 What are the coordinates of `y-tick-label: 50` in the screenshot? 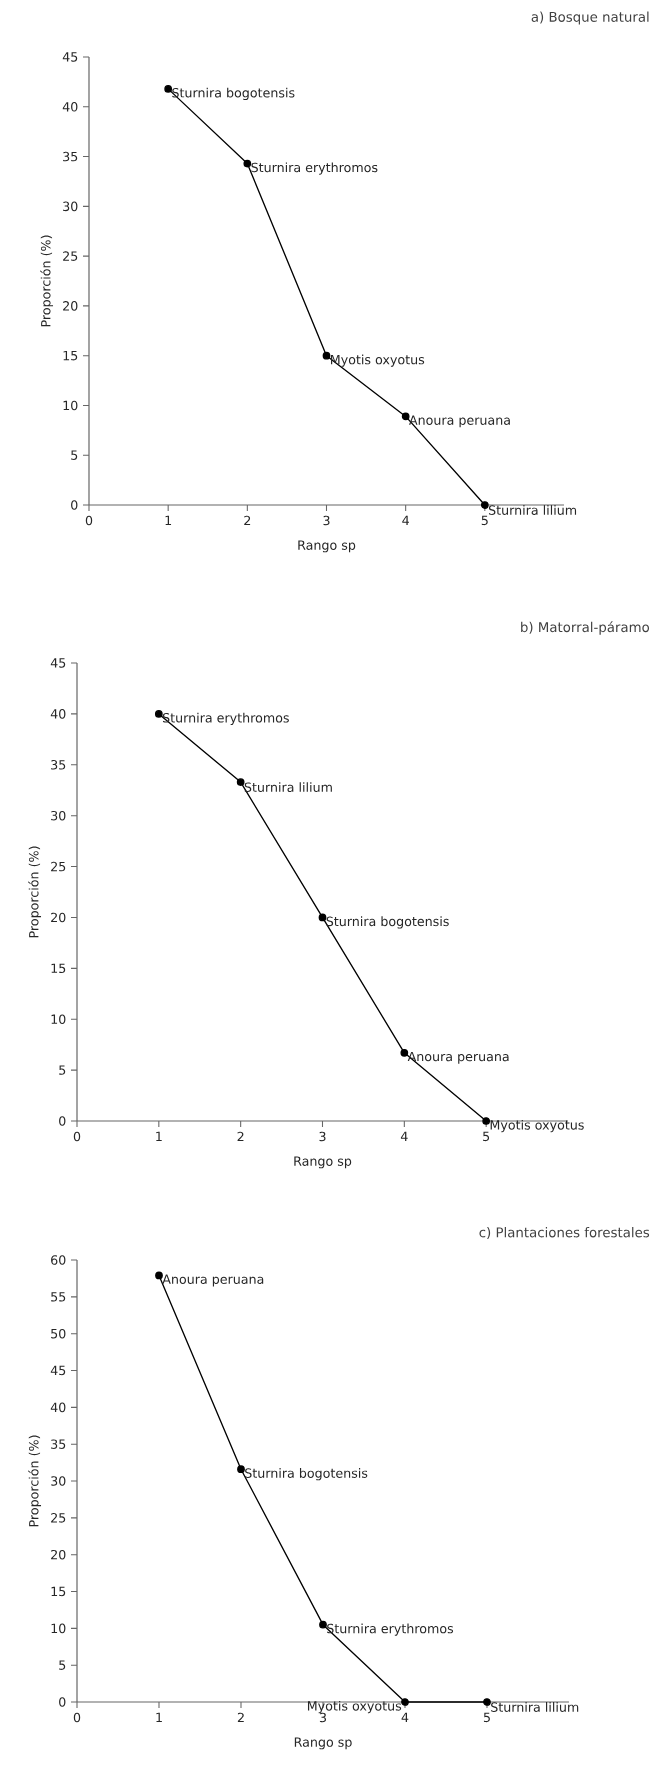 It's located at (58, 1333).